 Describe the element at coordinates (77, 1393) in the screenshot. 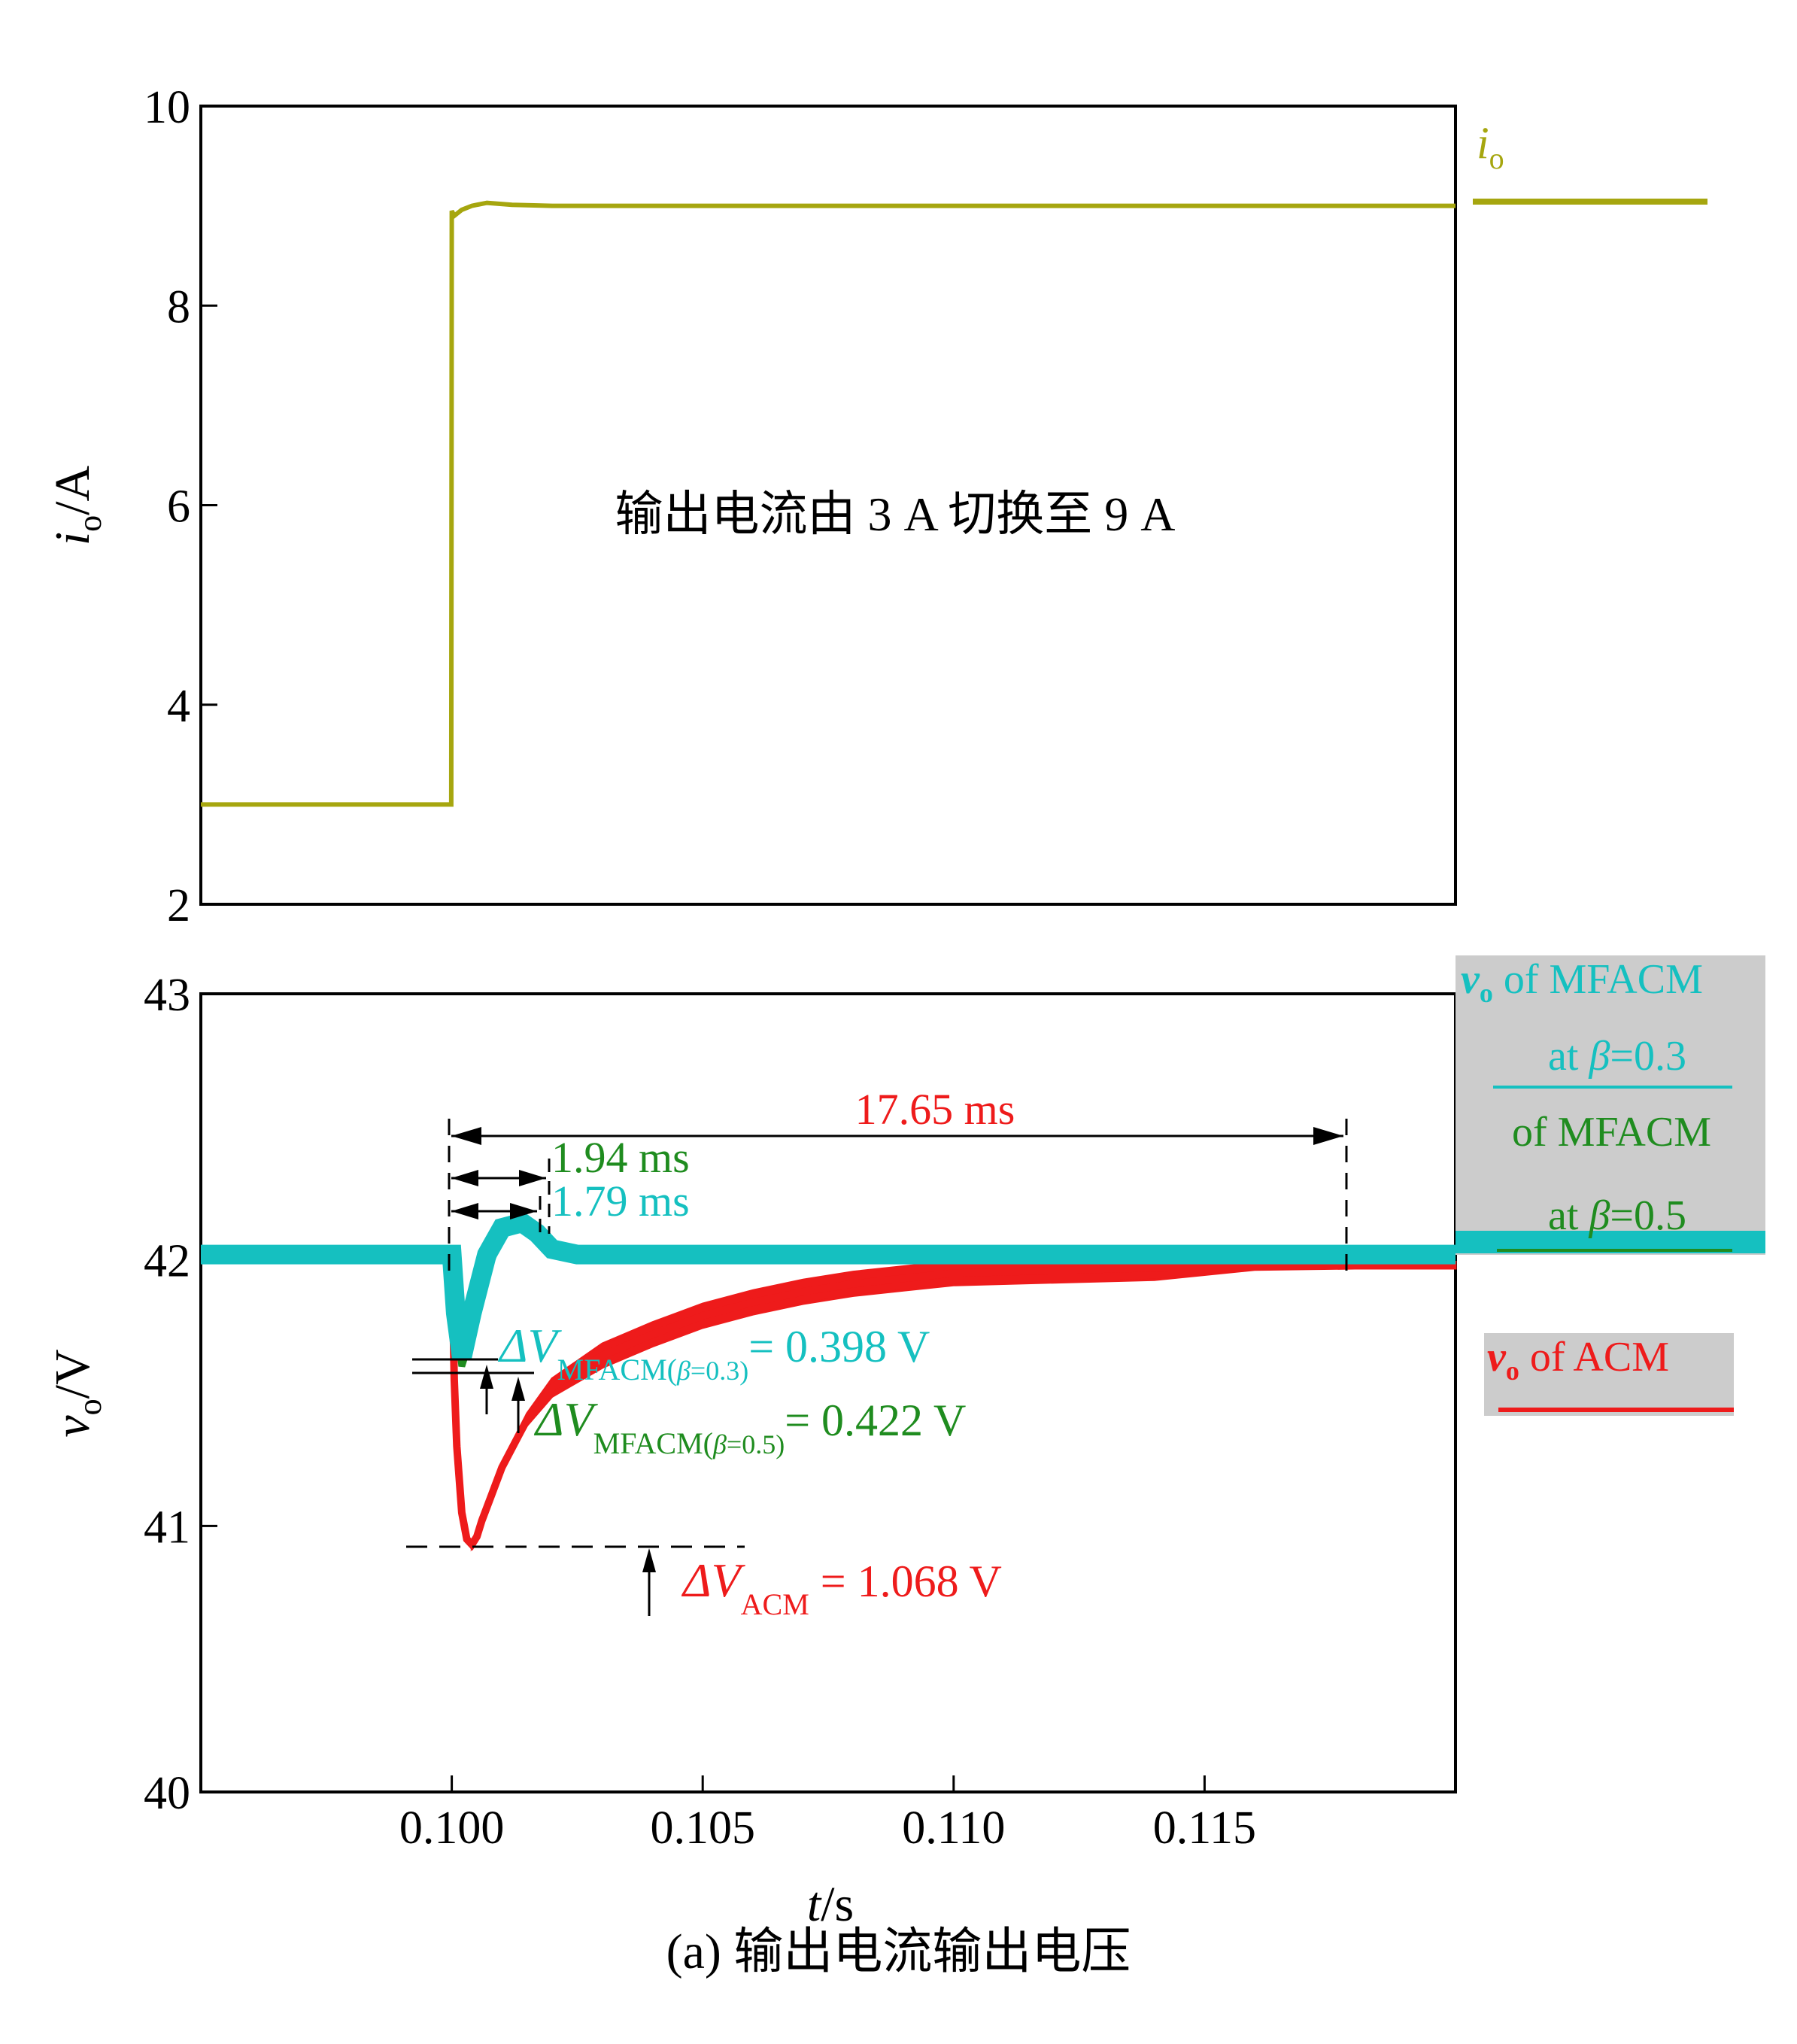

I see `vo-y-axis-label: vo/V` at that location.